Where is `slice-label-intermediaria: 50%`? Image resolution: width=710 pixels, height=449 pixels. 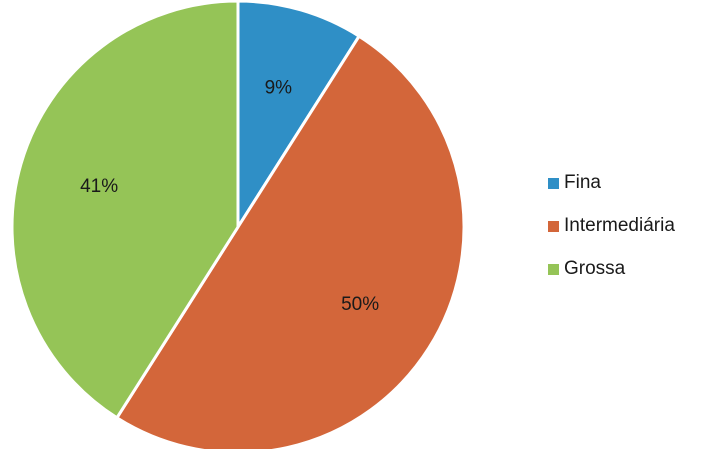
slice-label-intermediaria: 50% is located at coordinates (360, 304).